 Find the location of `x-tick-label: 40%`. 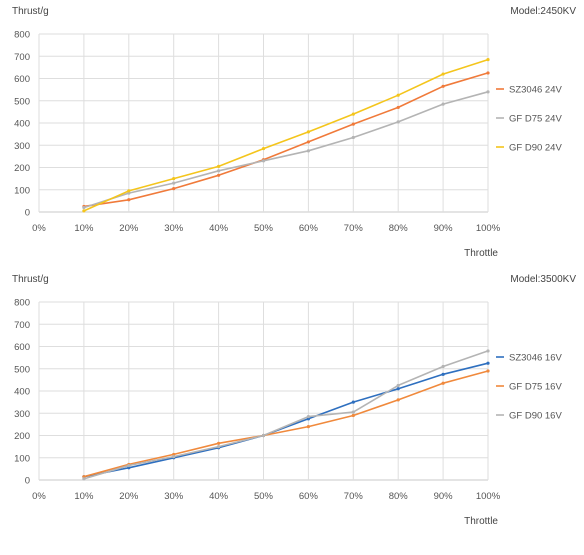

x-tick-label: 40% is located at coordinates (219, 228).